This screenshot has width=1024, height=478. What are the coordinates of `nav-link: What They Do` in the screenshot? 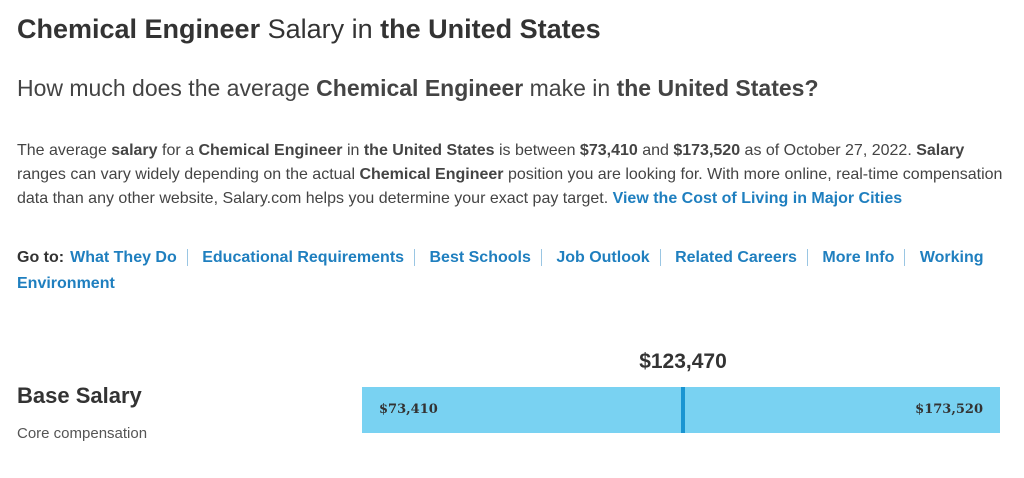 It's located at (129, 257).